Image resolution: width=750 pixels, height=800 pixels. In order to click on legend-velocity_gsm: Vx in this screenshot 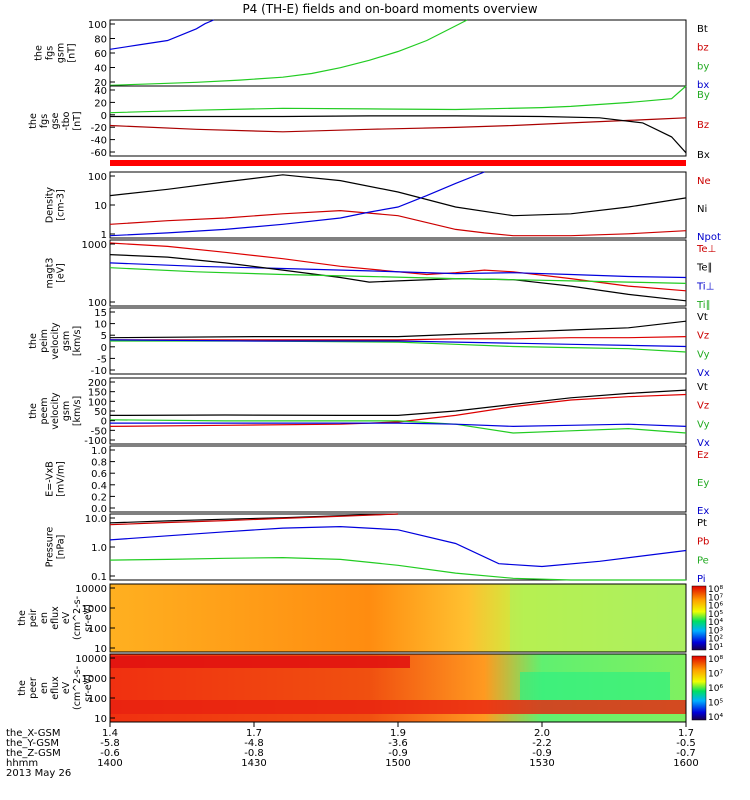, I will do `click(703, 373)`.